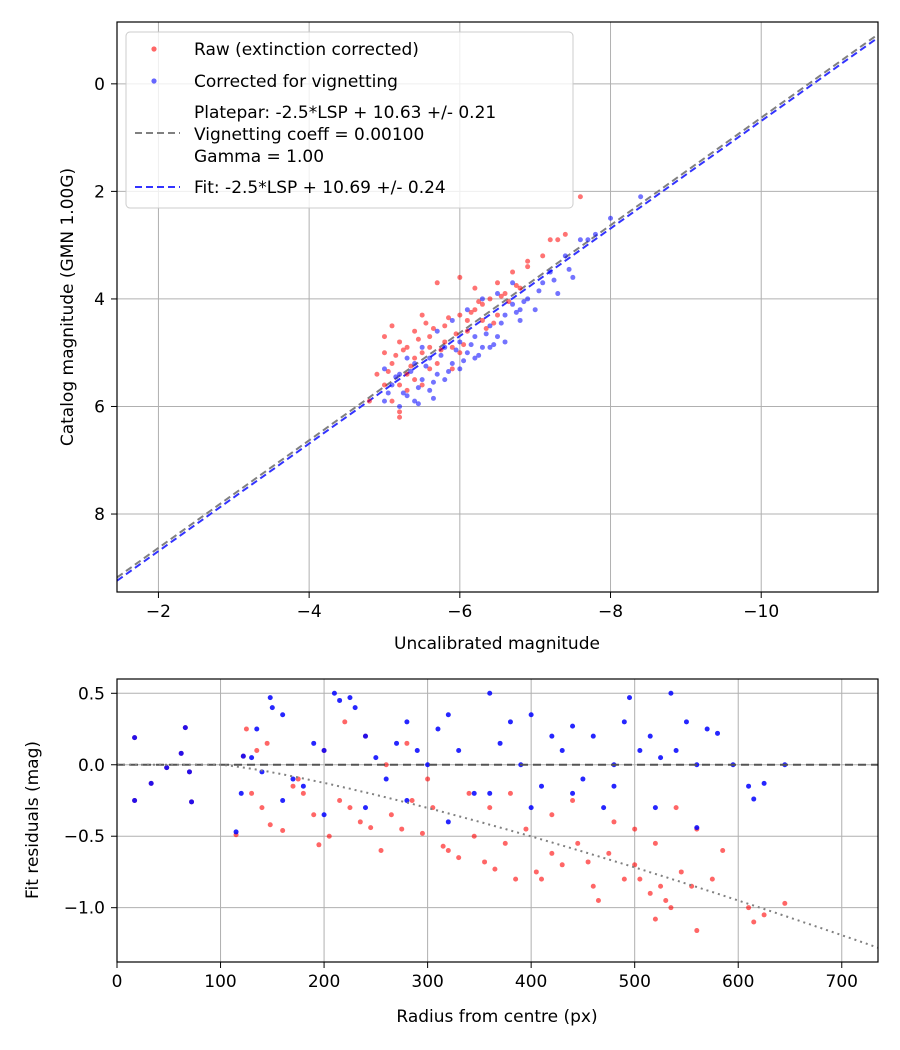 The image size is (900, 1050). What do you see at coordinates (459, 612) in the screenshot?
I see `top-x-tick-label: −6` at bounding box center [459, 612].